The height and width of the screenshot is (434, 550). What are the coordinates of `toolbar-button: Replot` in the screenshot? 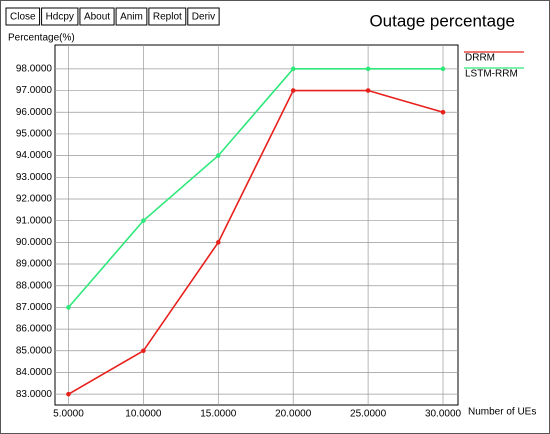 It's located at (167, 16).